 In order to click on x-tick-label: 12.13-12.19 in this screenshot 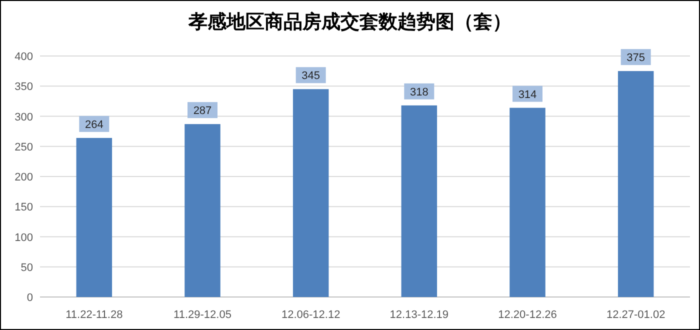, I will do `click(419, 315)`.